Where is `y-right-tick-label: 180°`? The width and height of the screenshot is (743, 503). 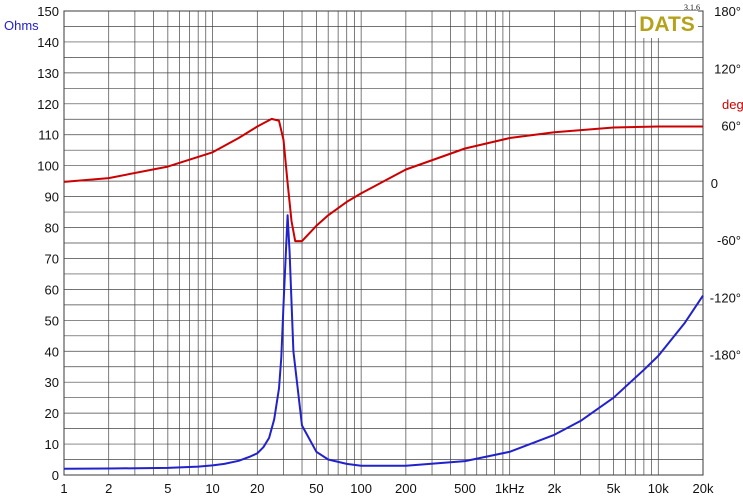
y-right-tick-label: 180° is located at coordinates (727, 11).